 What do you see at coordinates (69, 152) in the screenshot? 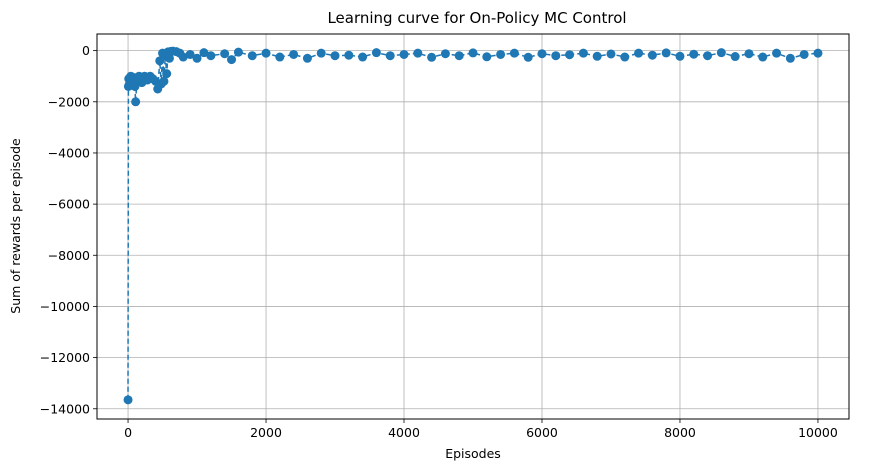
I see `y-tick-label: −4000` at bounding box center [69, 152].